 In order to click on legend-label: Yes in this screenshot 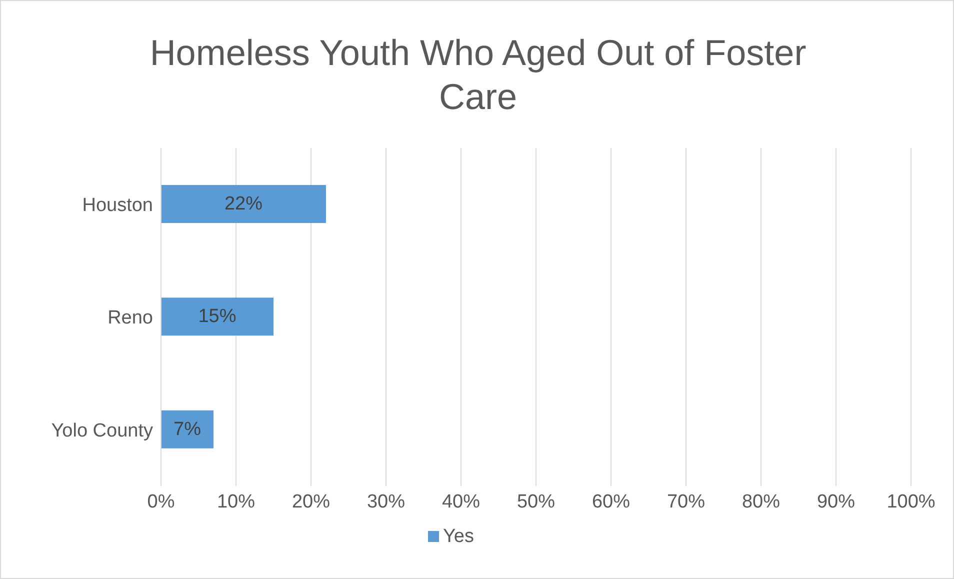, I will do `click(458, 536)`.